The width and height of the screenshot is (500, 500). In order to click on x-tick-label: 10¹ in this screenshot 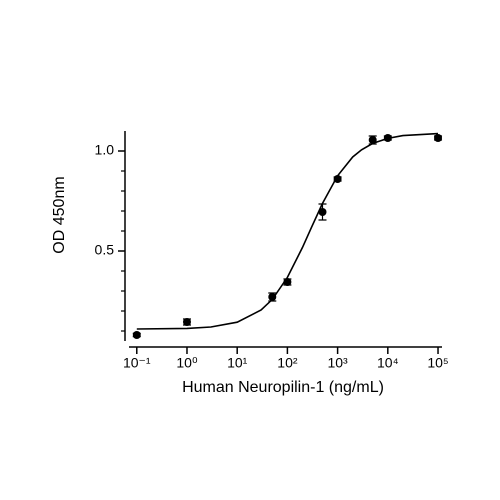, I will do `click(237, 363)`.